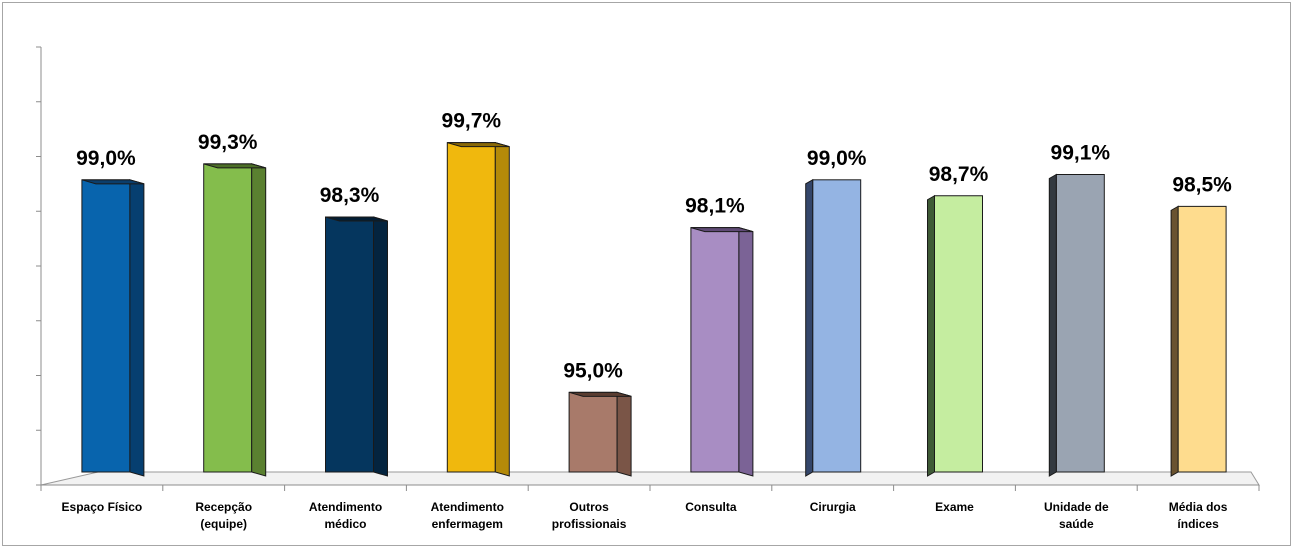 The image size is (1293, 548). What do you see at coordinates (1198, 515) in the screenshot?
I see `category-label: Média dos índices` at bounding box center [1198, 515].